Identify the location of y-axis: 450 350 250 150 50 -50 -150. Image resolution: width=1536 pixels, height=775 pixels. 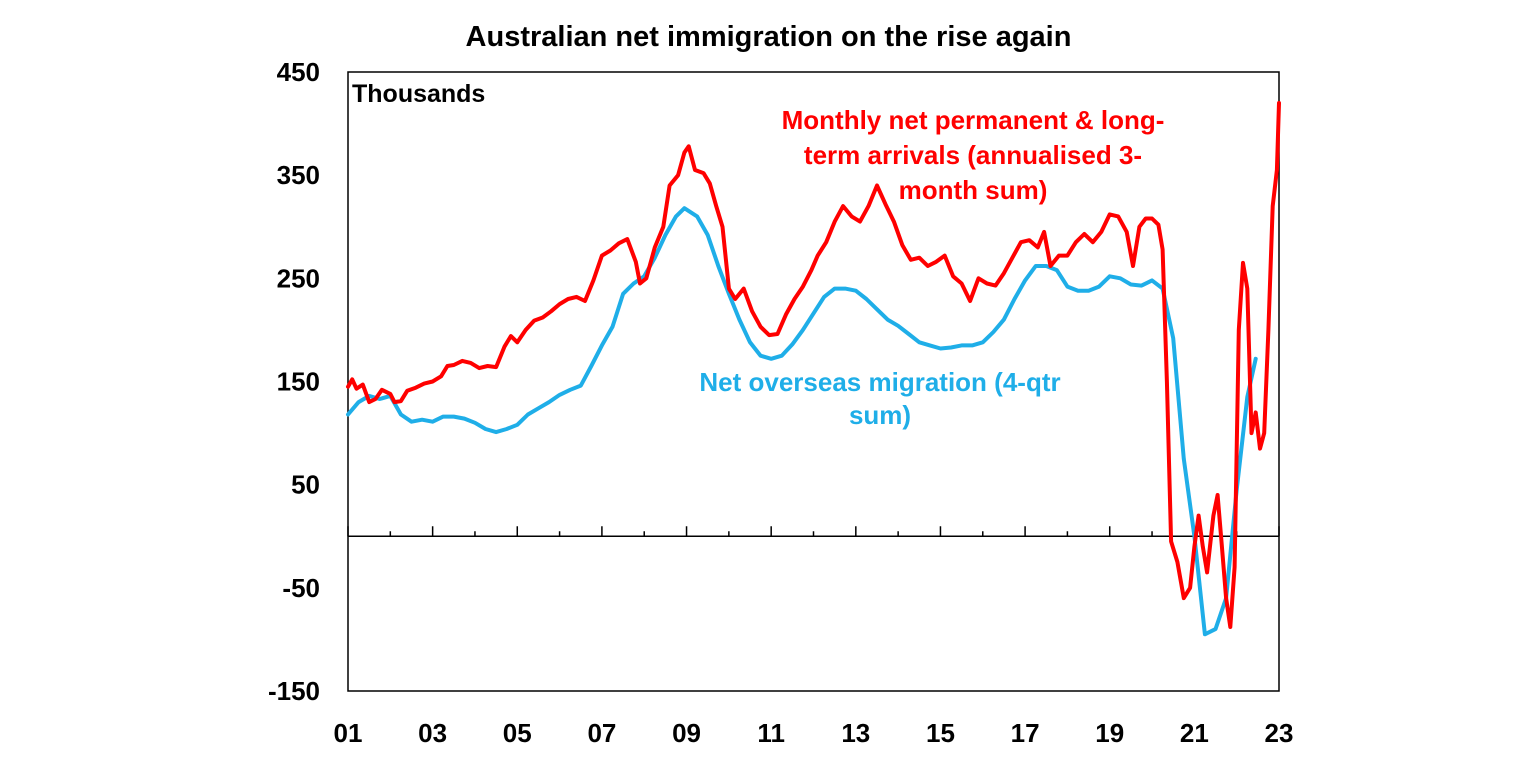
(294, 381).